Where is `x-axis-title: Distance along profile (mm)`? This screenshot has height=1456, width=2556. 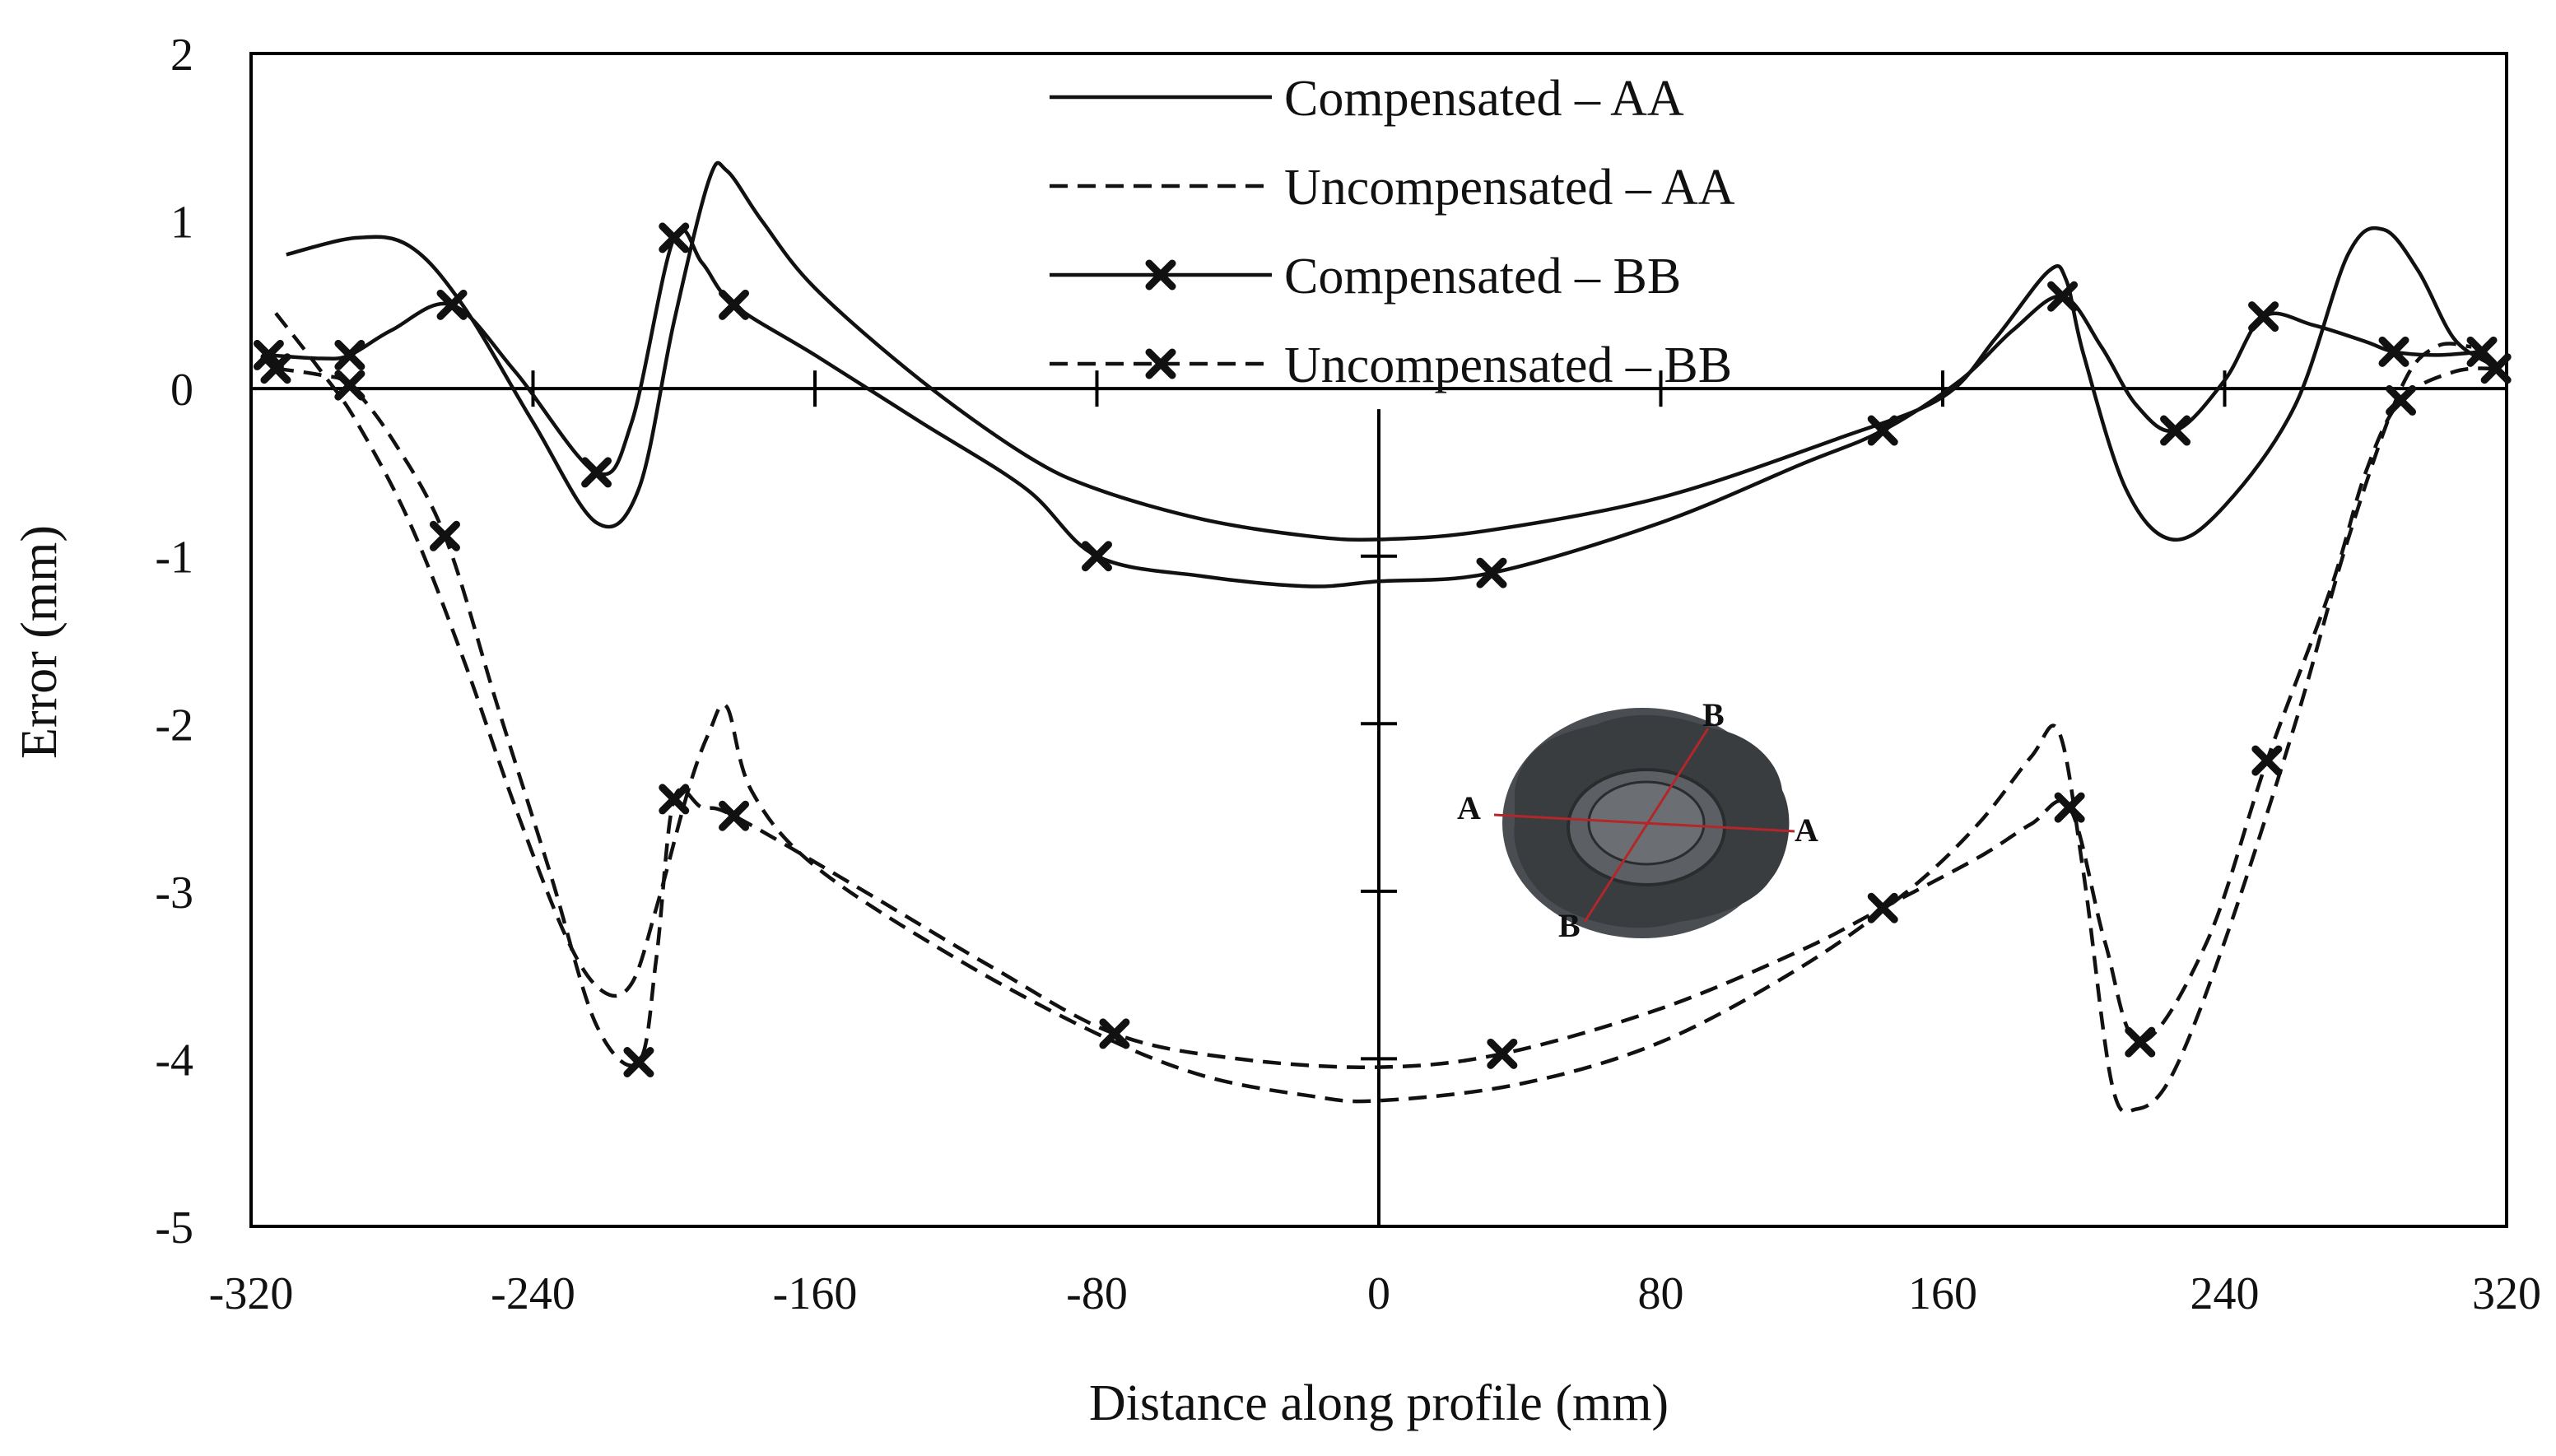
x-axis-title: Distance along profile (mm) is located at coordinates (1379, 1403).